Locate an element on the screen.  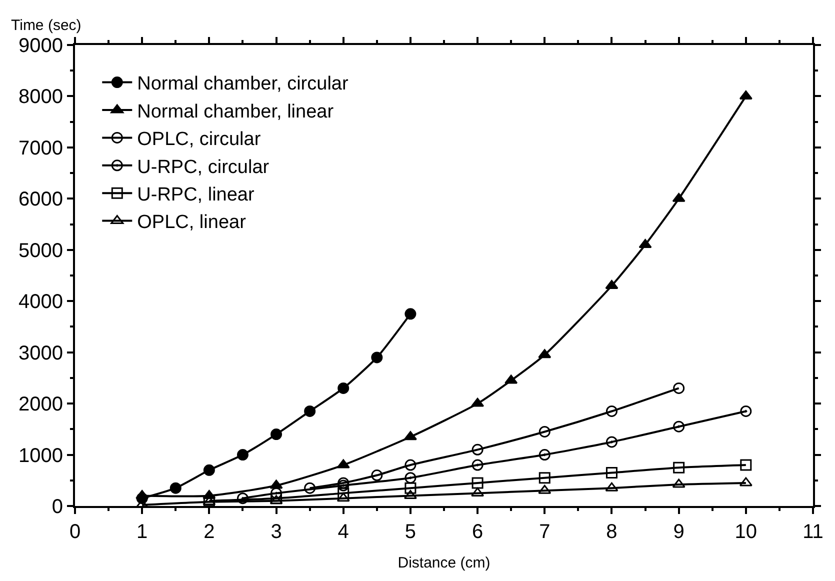
x-tick-label: 1 is located at coordinates (142, 532).